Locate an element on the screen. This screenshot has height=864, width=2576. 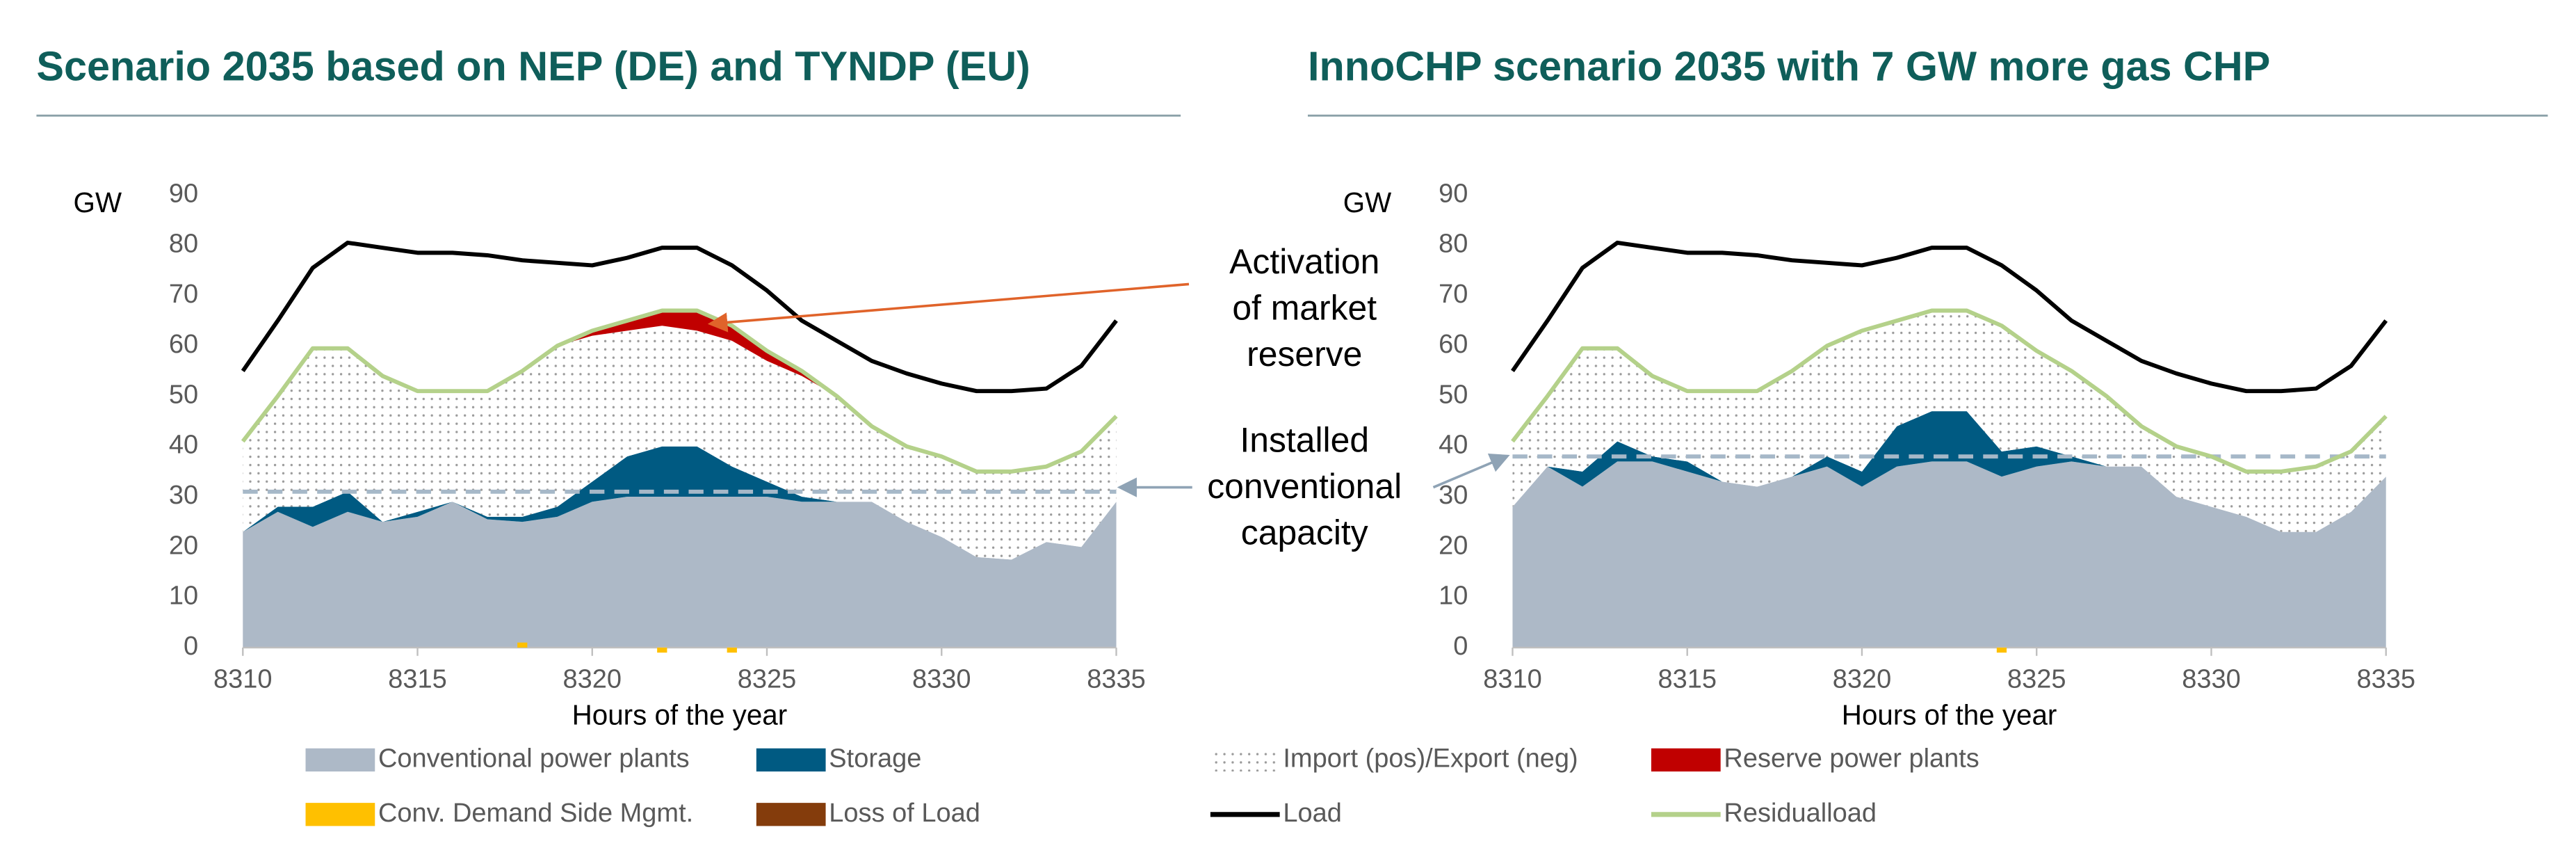
legend-label: Storage is located at coordinates (875, 758).